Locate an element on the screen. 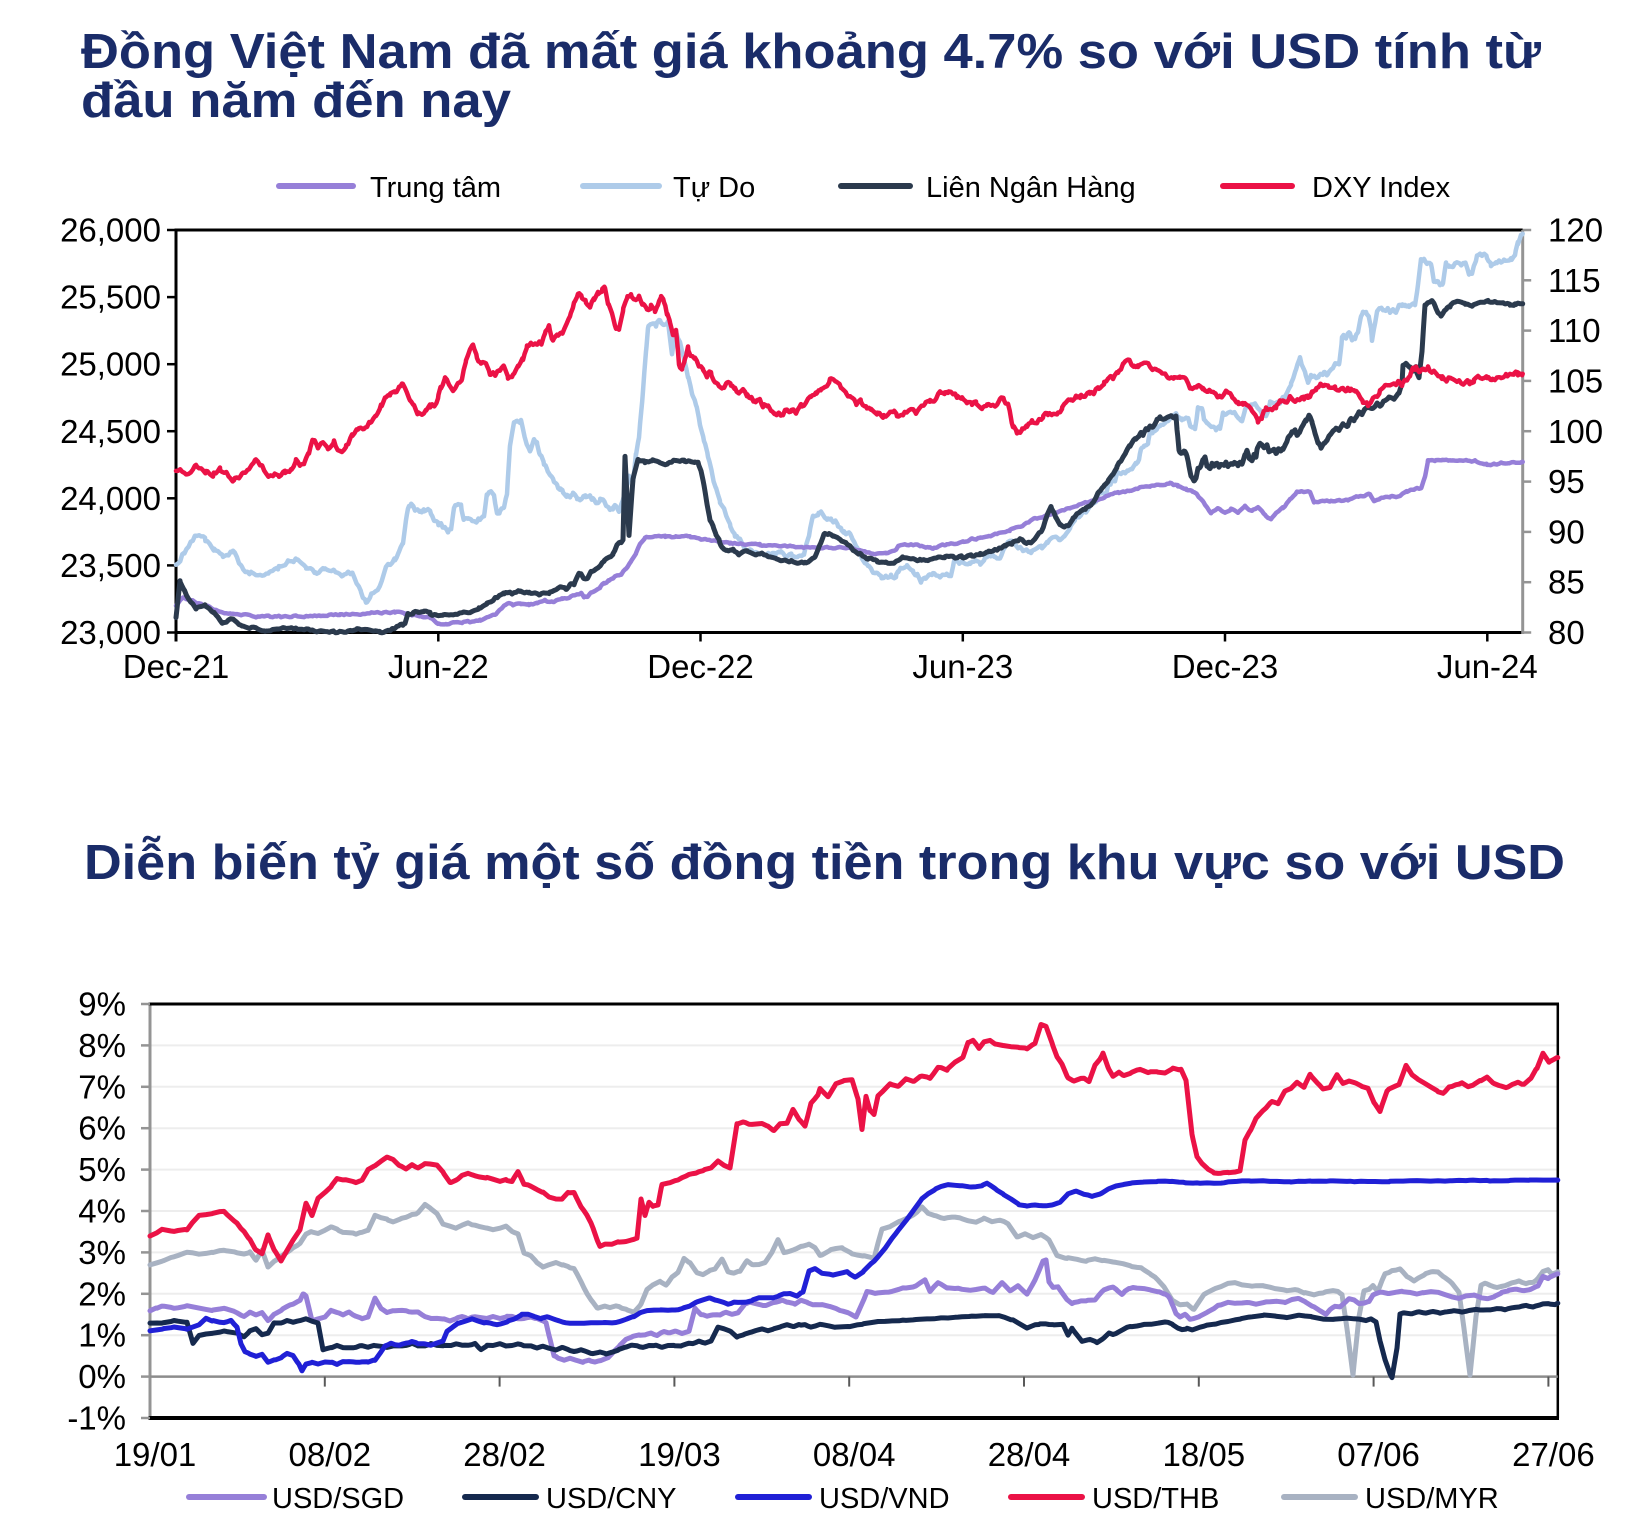  svg-text: DXY Index is located at coordinates (1381, 188).